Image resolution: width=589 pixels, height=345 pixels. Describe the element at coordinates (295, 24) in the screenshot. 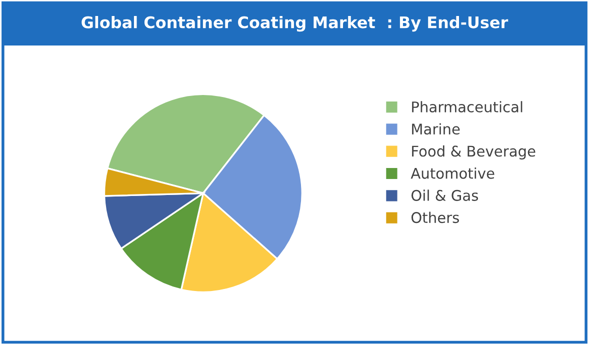

I see `chart-title: Global Container Coating Market : By End-User` at that location.